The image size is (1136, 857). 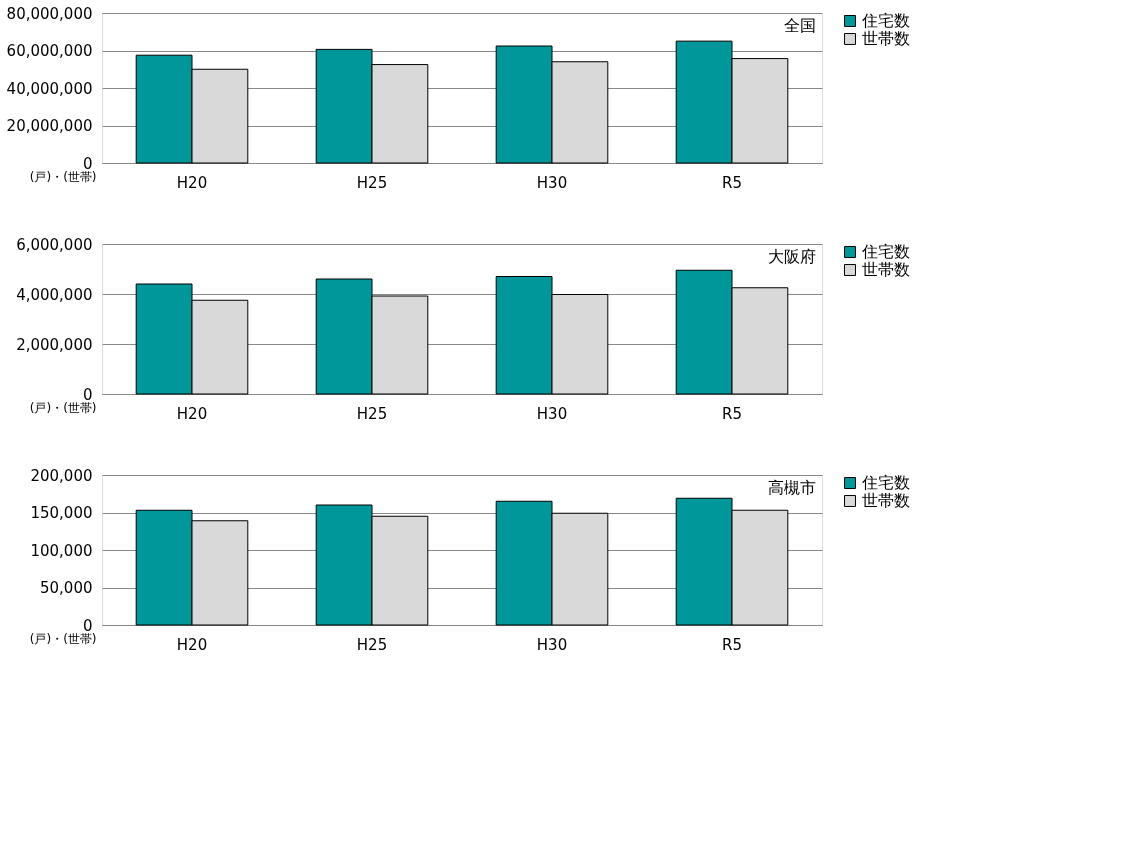 I want to click on y-tick-label: 4,000,000, so click(x=54, y=294).